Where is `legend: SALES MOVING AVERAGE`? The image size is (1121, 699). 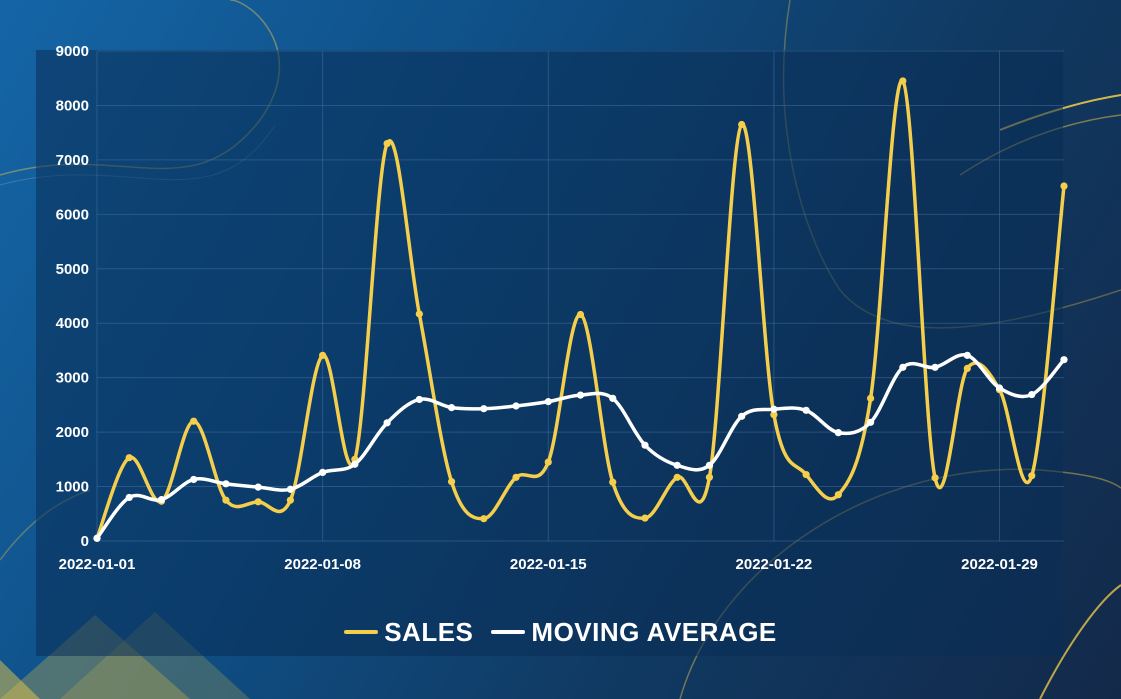
legend: SALES MOVING AVERAGE is located at coordinates (560, 632).